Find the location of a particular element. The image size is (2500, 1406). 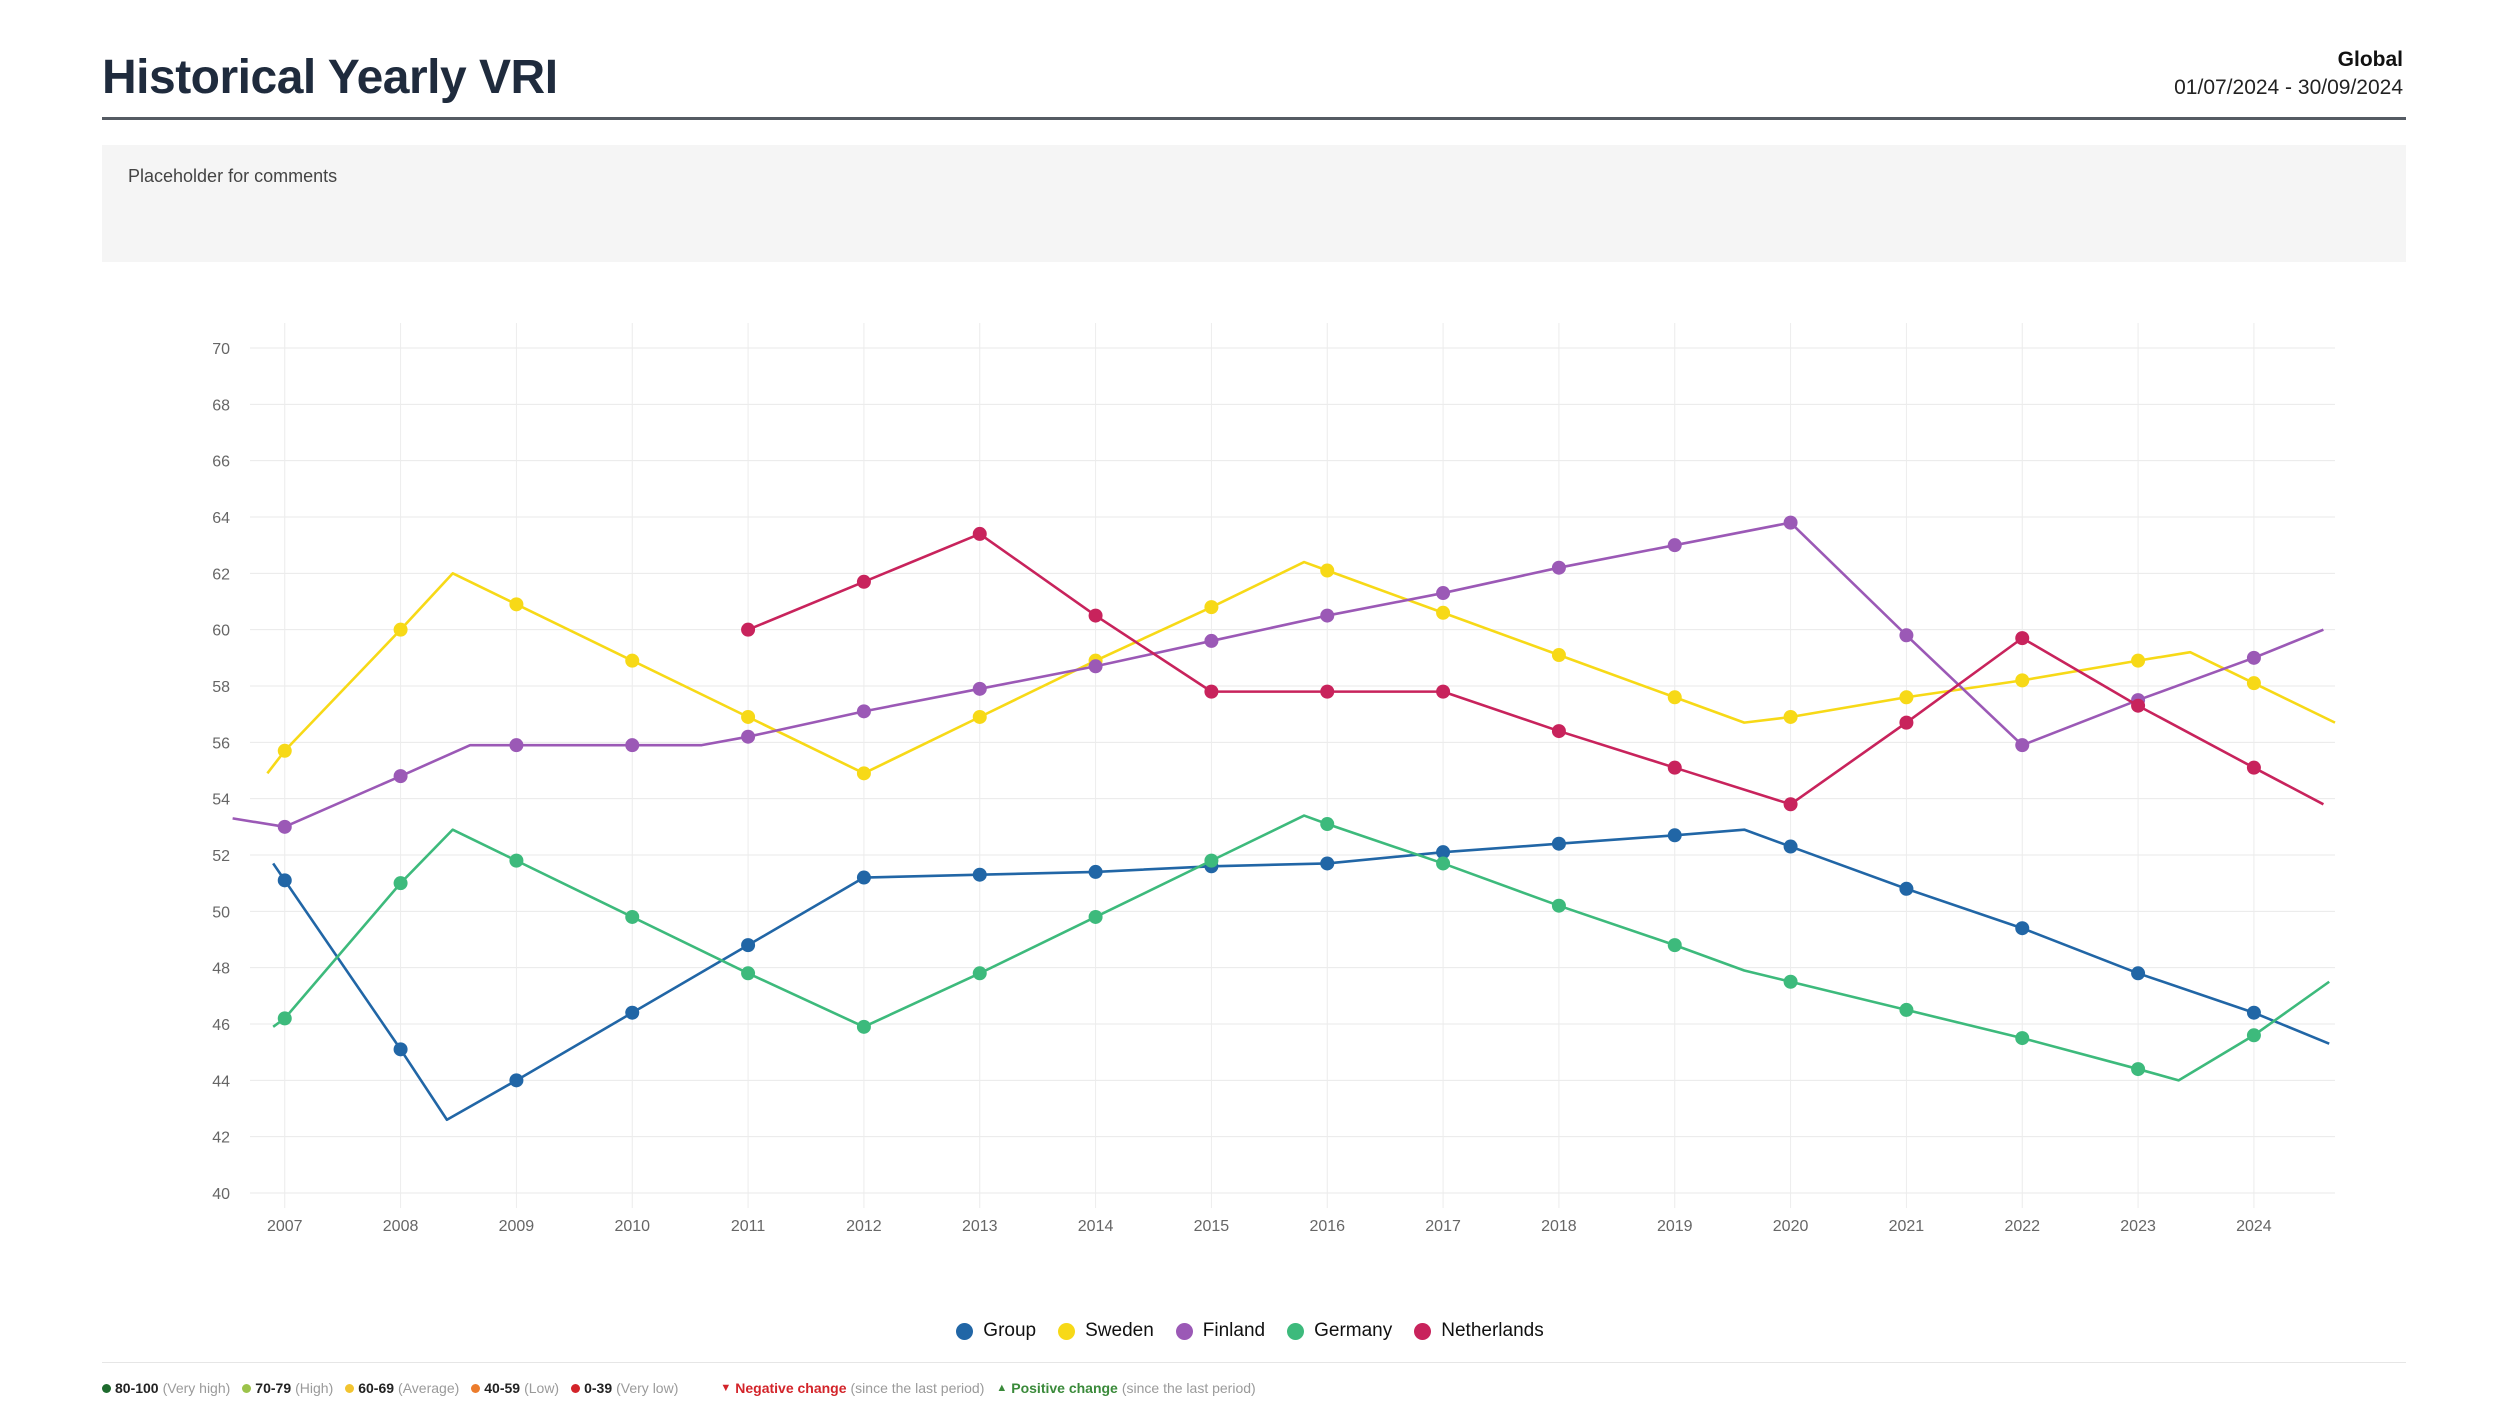

change-note: (since the last period) is located at coordinates (1188, 1388).